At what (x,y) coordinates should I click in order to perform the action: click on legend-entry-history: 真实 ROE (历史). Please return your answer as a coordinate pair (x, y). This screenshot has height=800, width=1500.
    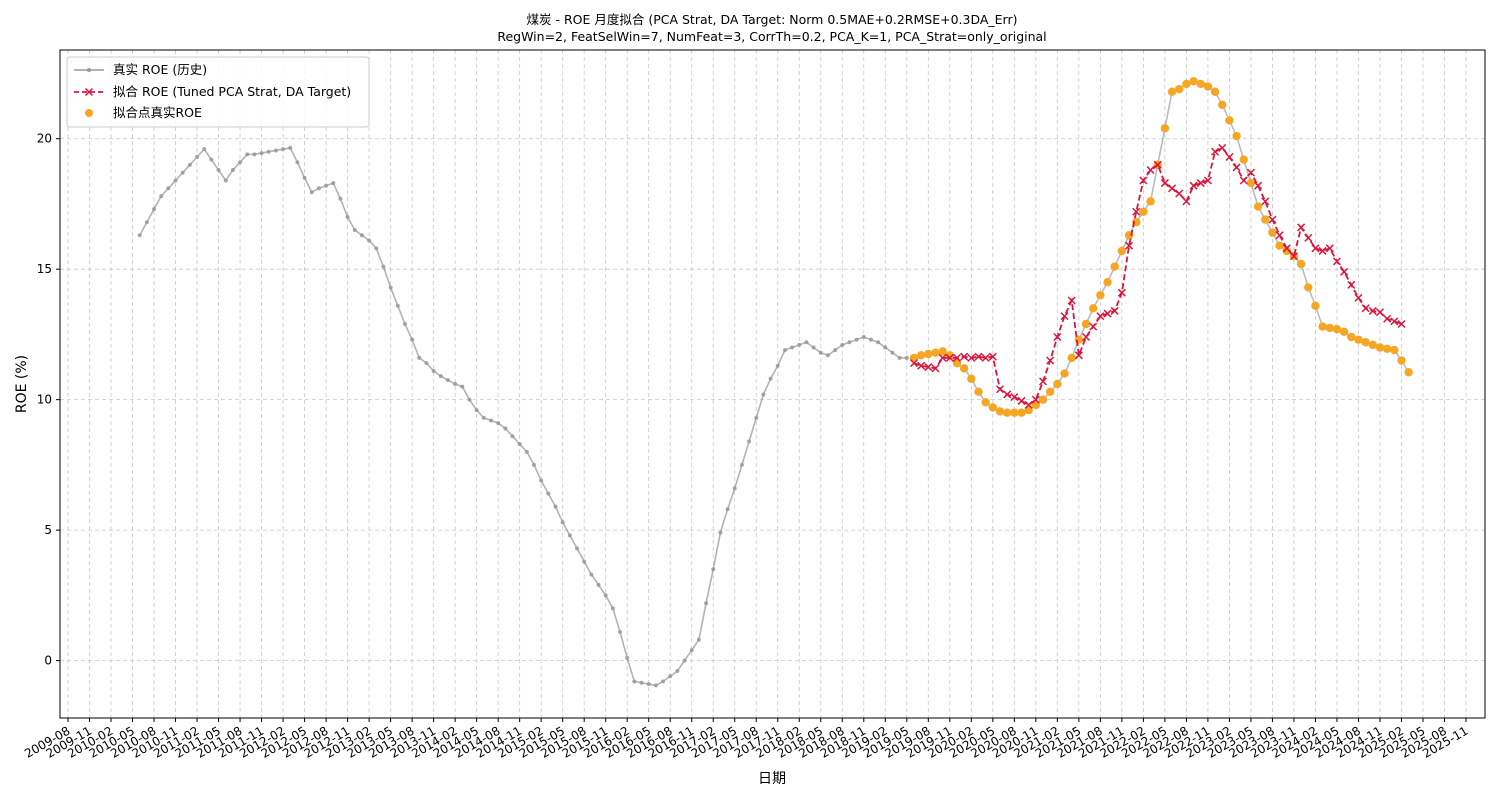
    Looking at the image, I should click on (140, 69).